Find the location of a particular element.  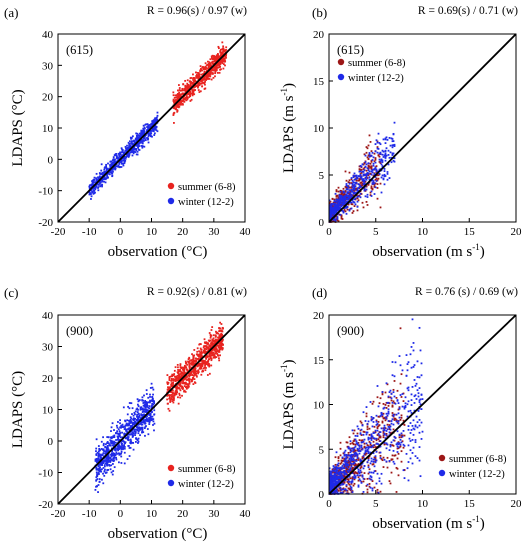

panel-label: (b) is located at coordinates (319, 12).